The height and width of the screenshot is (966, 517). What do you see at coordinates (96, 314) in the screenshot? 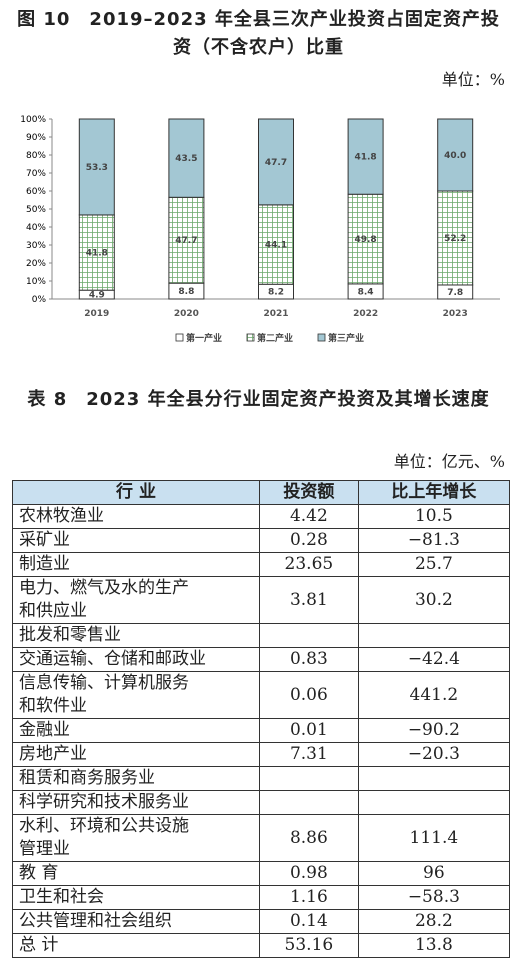
I see `x-tick-label: 2019` at bounding box center [96, 314].